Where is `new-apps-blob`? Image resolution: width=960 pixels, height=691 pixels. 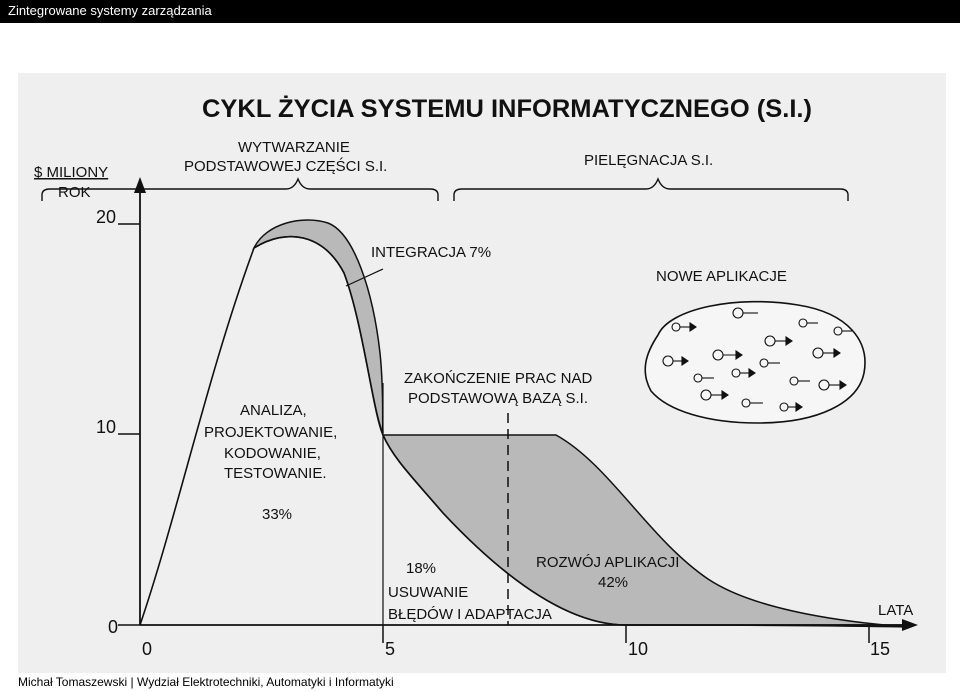
new-apps-blob is located at coordinates (755, 362).